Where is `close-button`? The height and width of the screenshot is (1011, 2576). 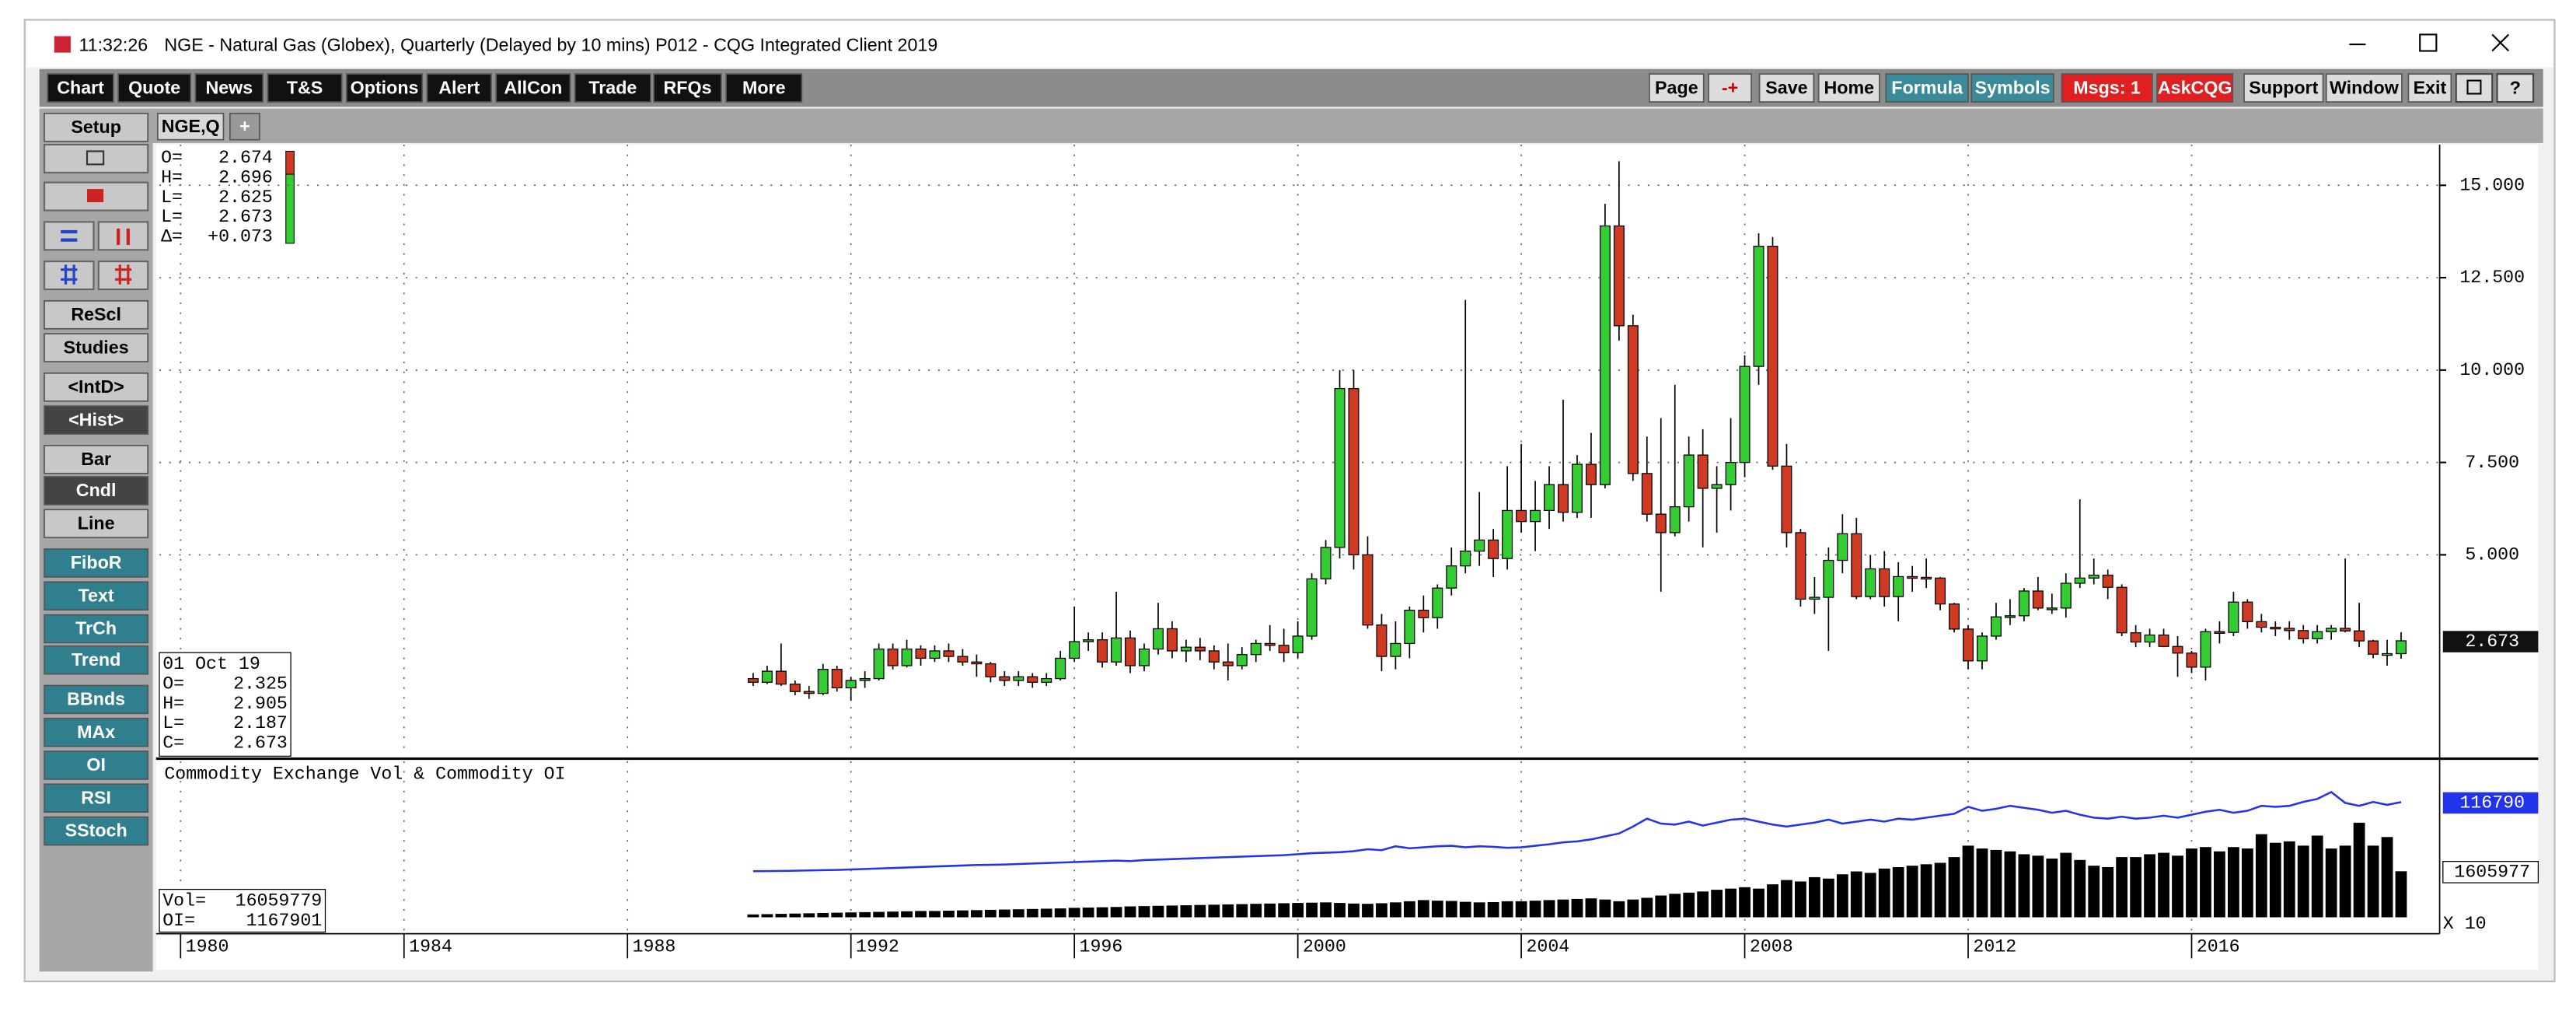
close-button is located at coordinates (2501, 42).